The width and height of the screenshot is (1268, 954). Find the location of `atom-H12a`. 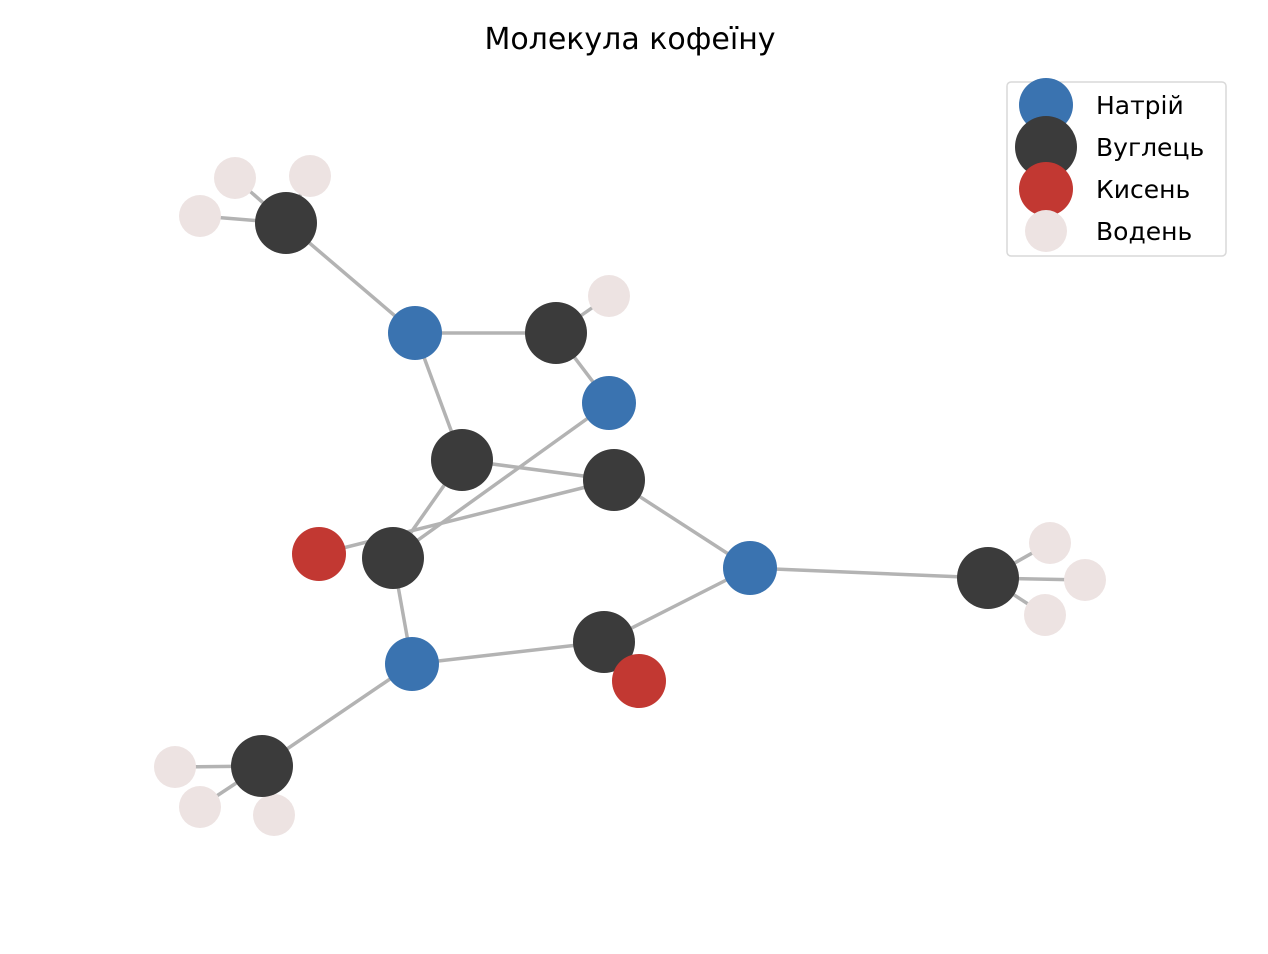

atom-H12a is located at coordinates (235, 178).